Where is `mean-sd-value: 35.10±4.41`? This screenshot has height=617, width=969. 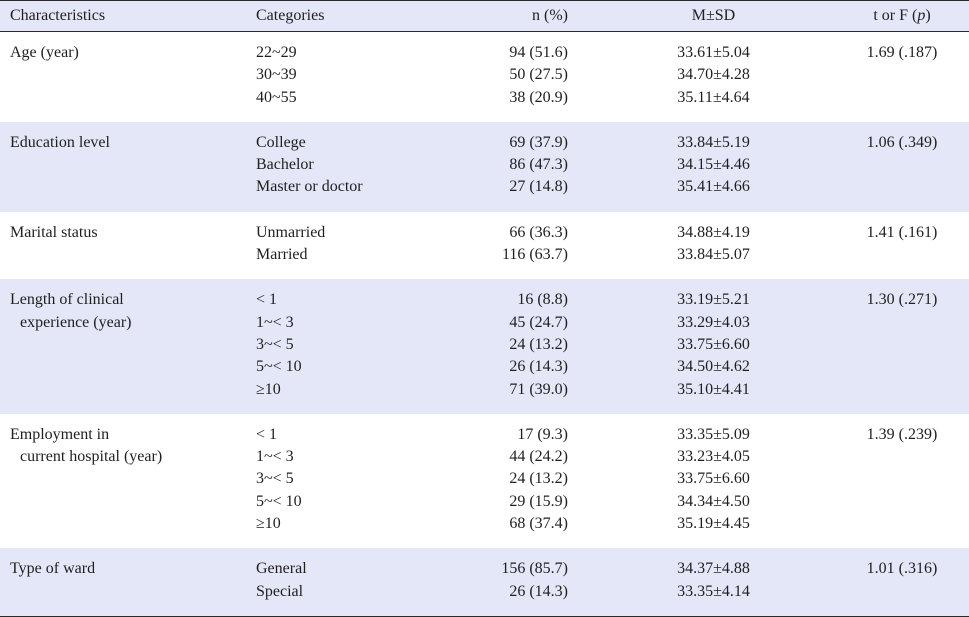 mean-sd-value: 35.10±4.41 is located at coordinates (713, 389).